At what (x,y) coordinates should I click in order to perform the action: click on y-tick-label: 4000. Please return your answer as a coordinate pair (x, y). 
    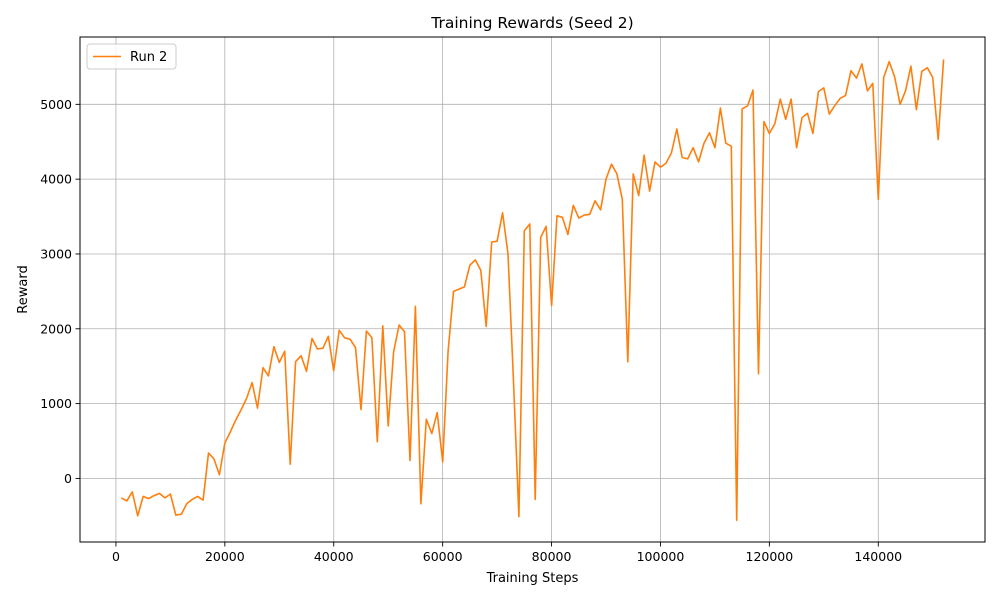
    Looking at the image, I should click on (56, 179).